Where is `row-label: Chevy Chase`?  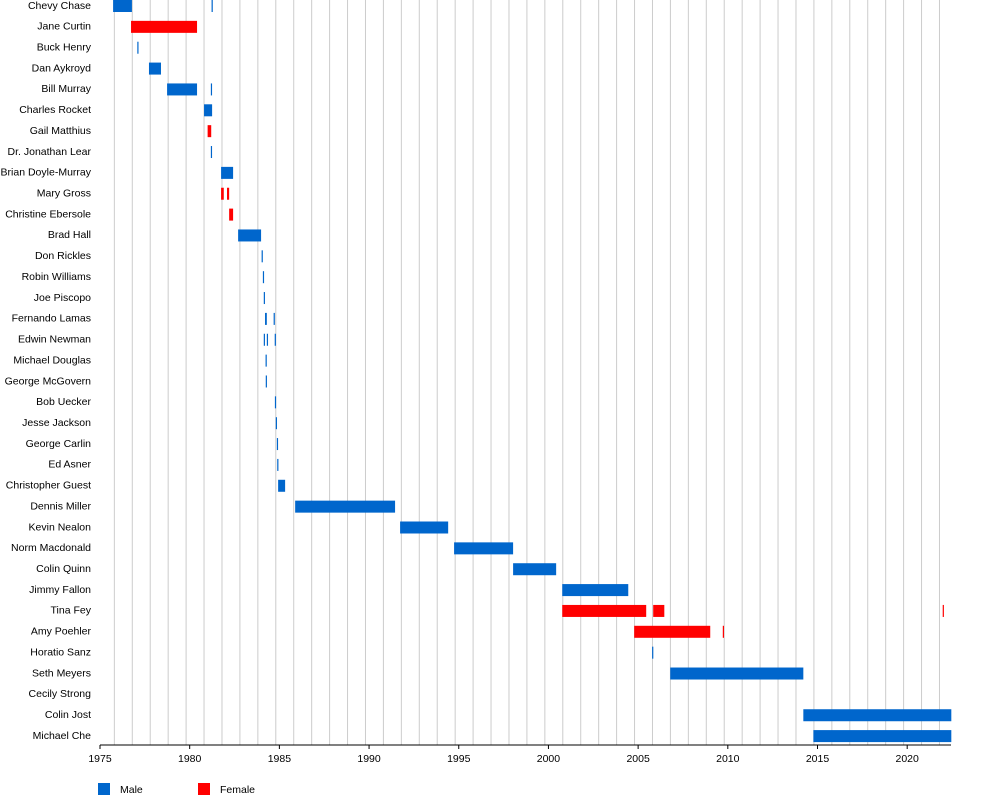
row-label: Chevy Chase is located at coordinates (59, 6).